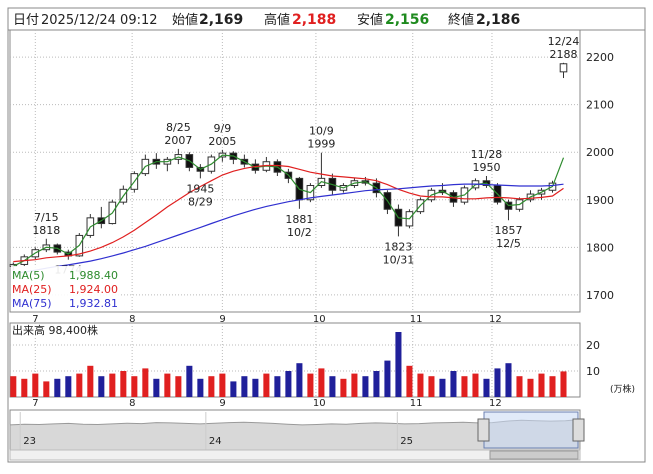 The image size is (653, 474). I want to click on annotation-value: 2007, so click(178, 140).